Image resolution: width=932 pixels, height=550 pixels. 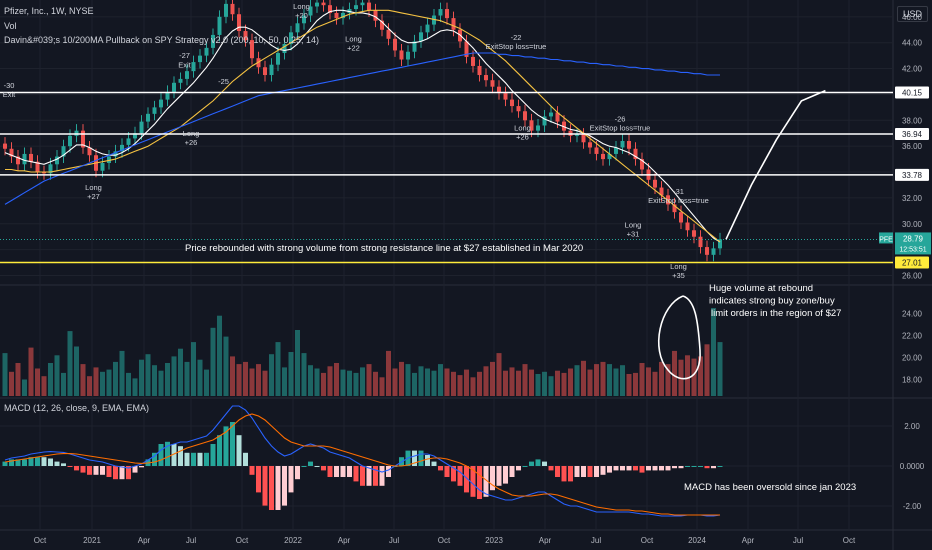 I want to click on time-tick-label: 2021, so click(x=92, y=540).